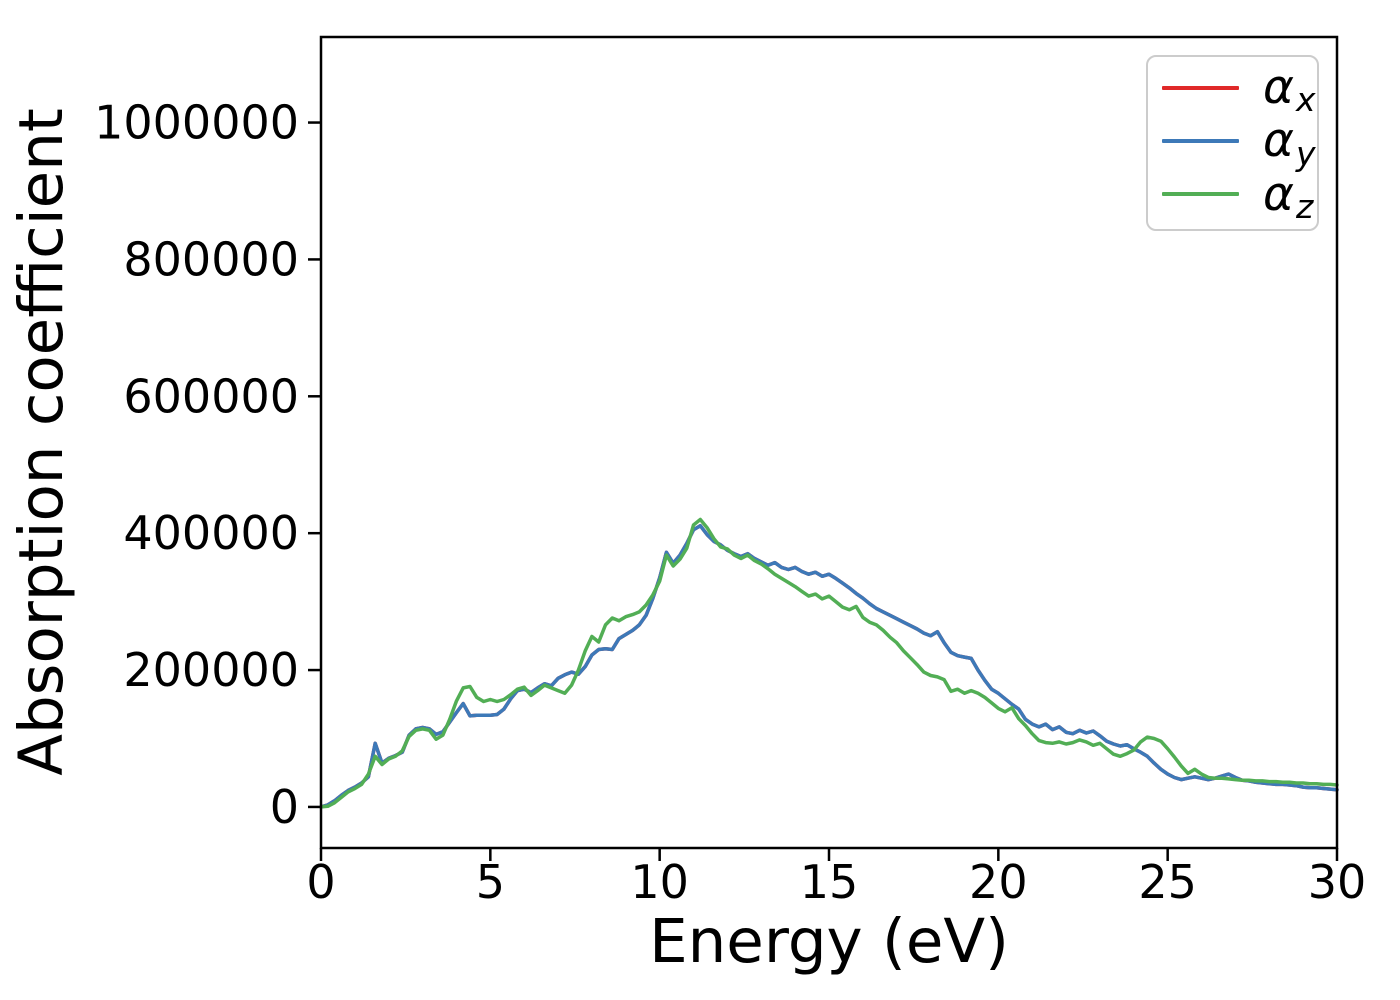  What do you see at coordinates (1337, 882) in the screenshot?
I see `x-tick-label: 30` at bounding box center [1337, 882].